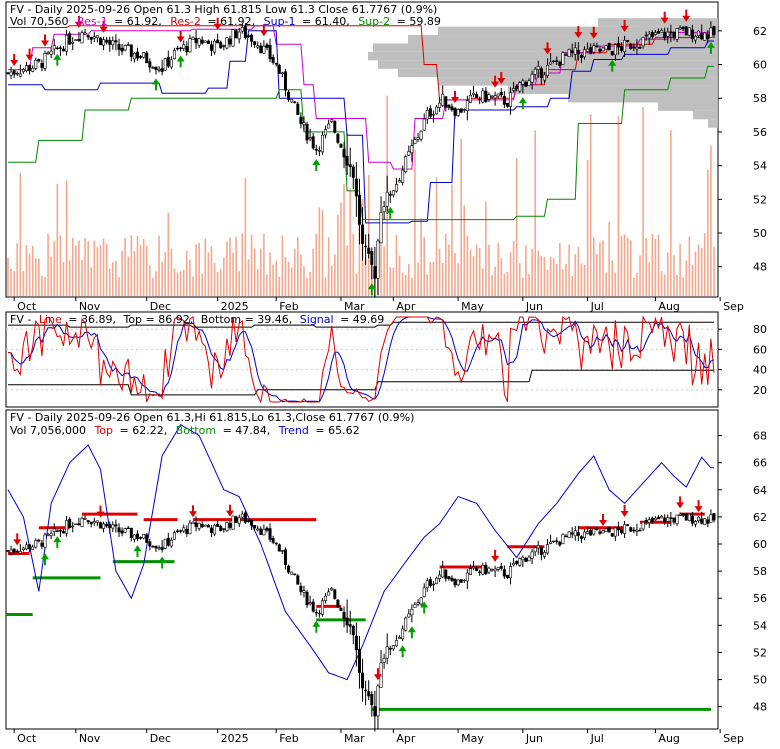  What do you see at coordinates (316, 161) in the screenshot?
I see `buy-arrow-3-head` at bounding box center [316, 161].